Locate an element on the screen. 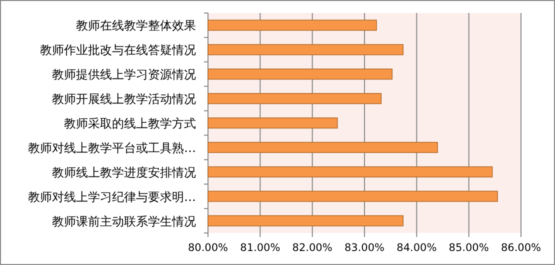  y-tick-label: 教师开展线上教学活动情况 is located at coordinates (124, 99).